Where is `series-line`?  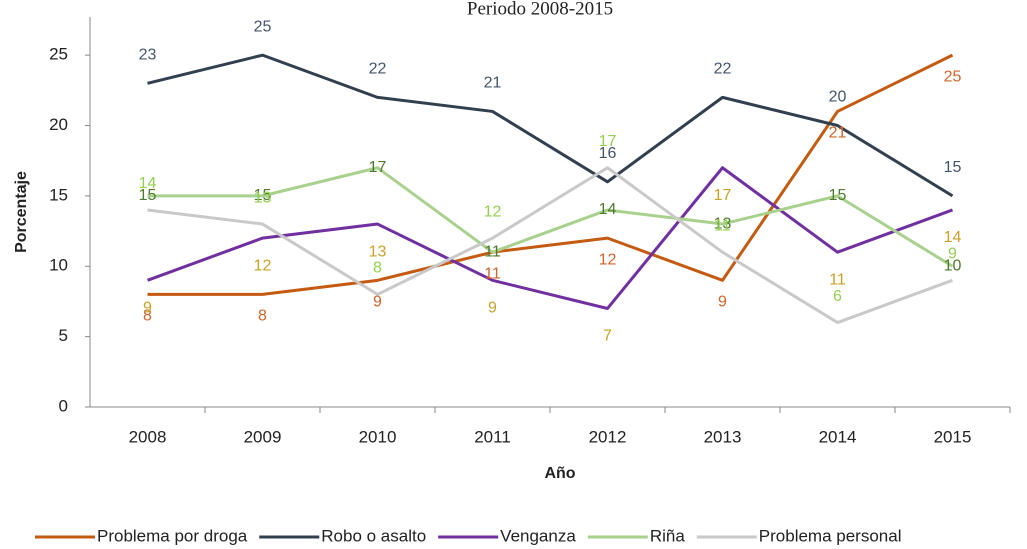 series-line is located at coordinates (550, 217).